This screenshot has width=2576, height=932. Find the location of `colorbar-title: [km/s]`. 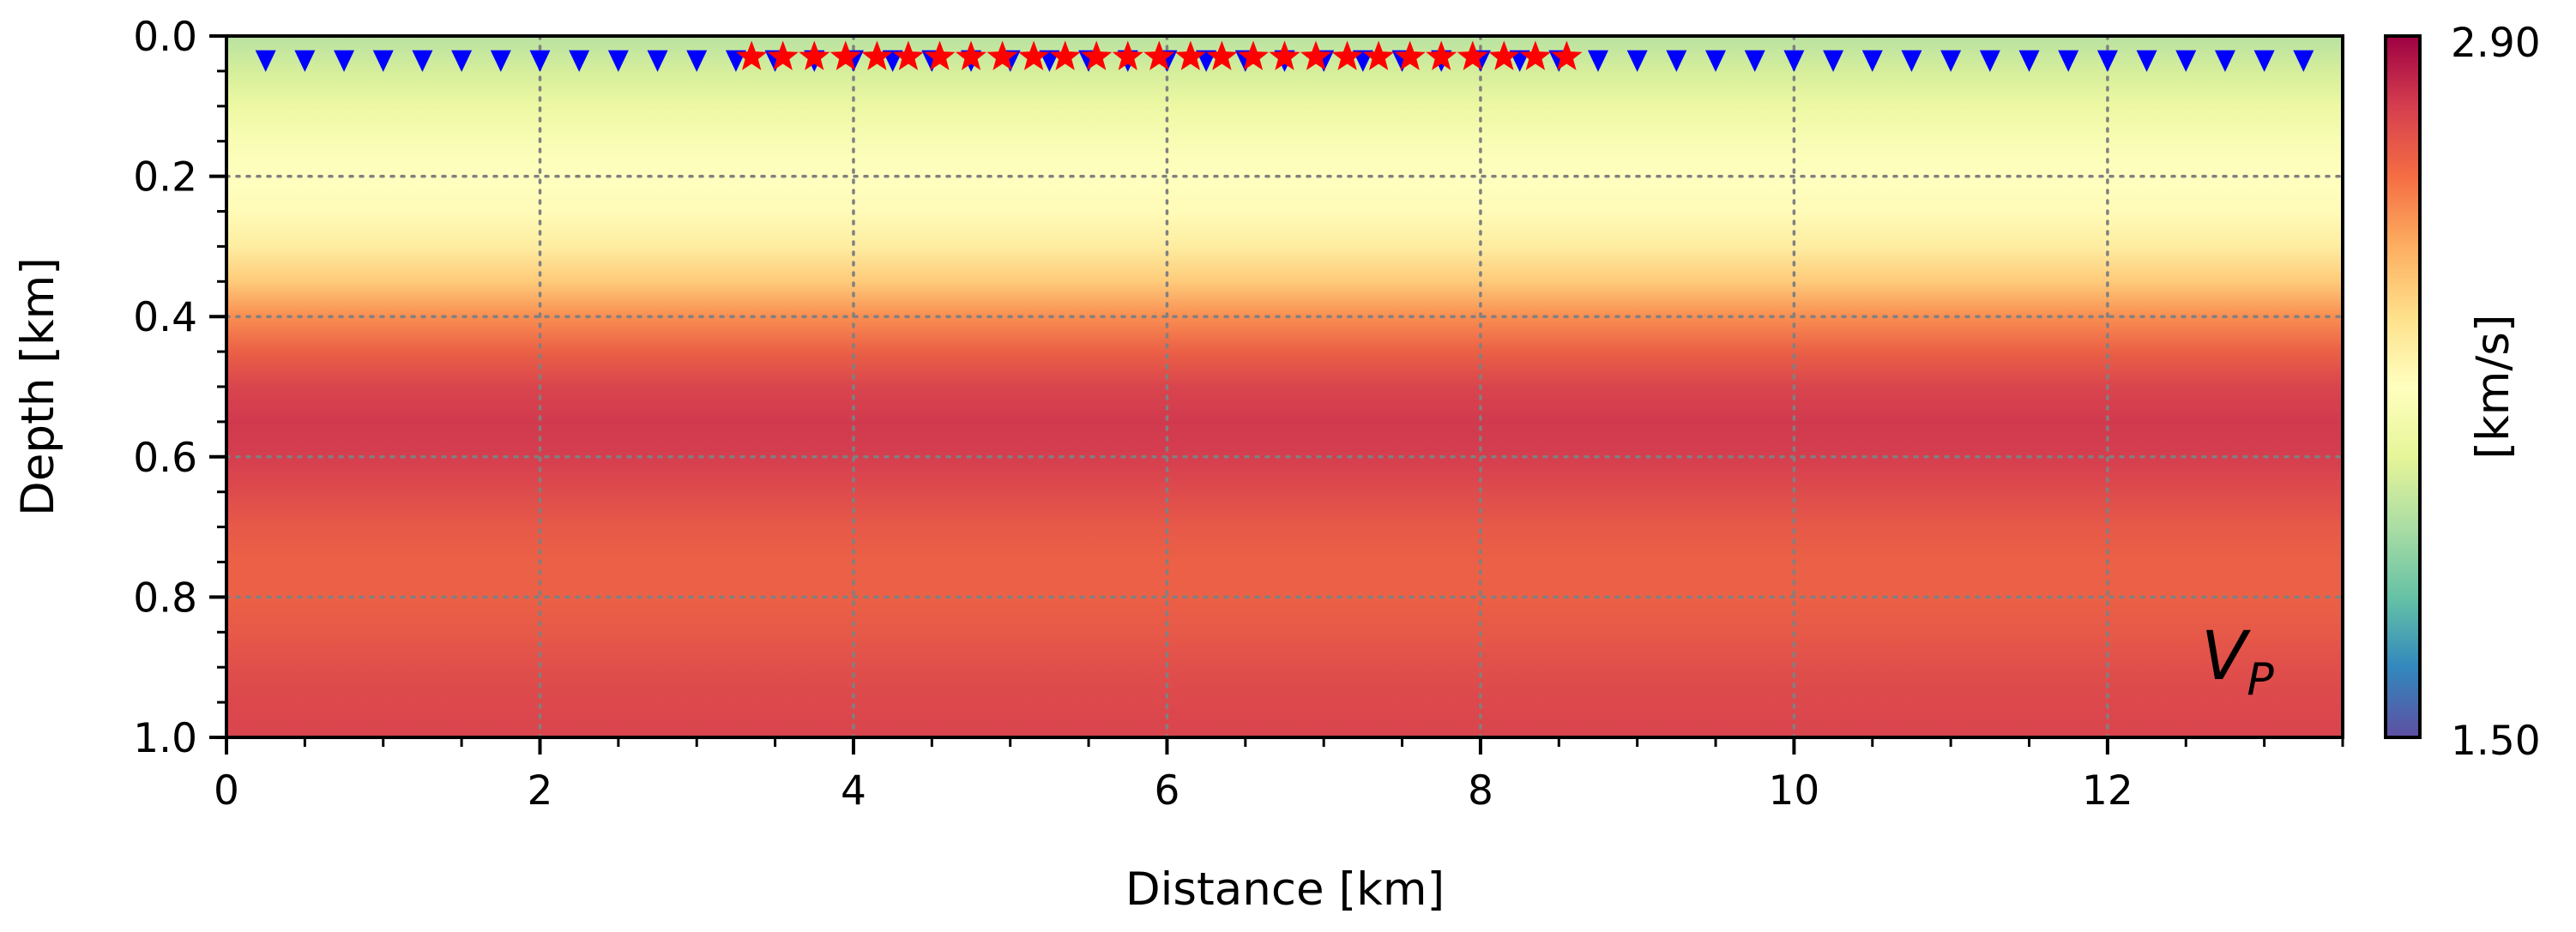

colorbar-title: [km/s] is located at coordinates (2493, 386).